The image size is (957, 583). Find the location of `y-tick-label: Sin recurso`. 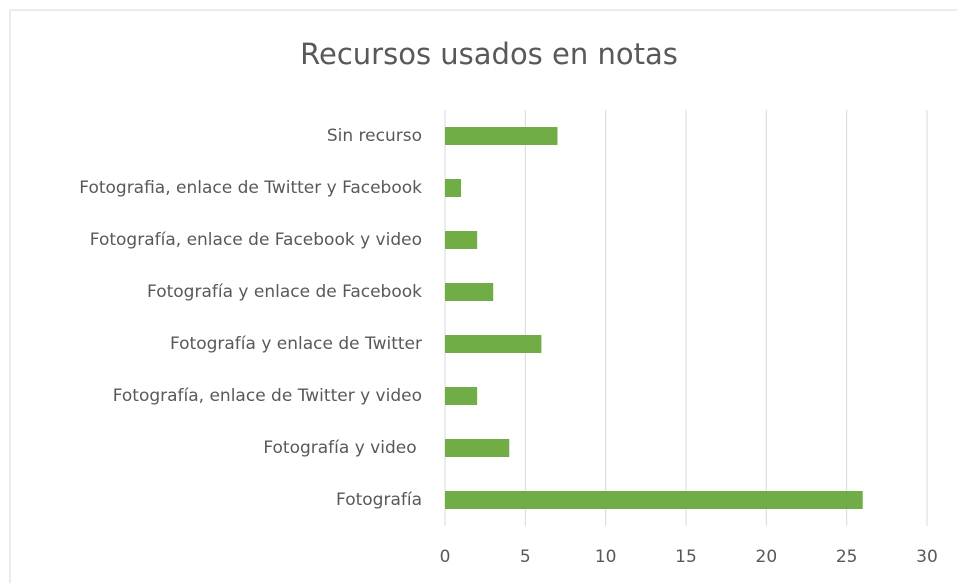

y-tick-label: Sin recurso is located at coordinates (374, 136).